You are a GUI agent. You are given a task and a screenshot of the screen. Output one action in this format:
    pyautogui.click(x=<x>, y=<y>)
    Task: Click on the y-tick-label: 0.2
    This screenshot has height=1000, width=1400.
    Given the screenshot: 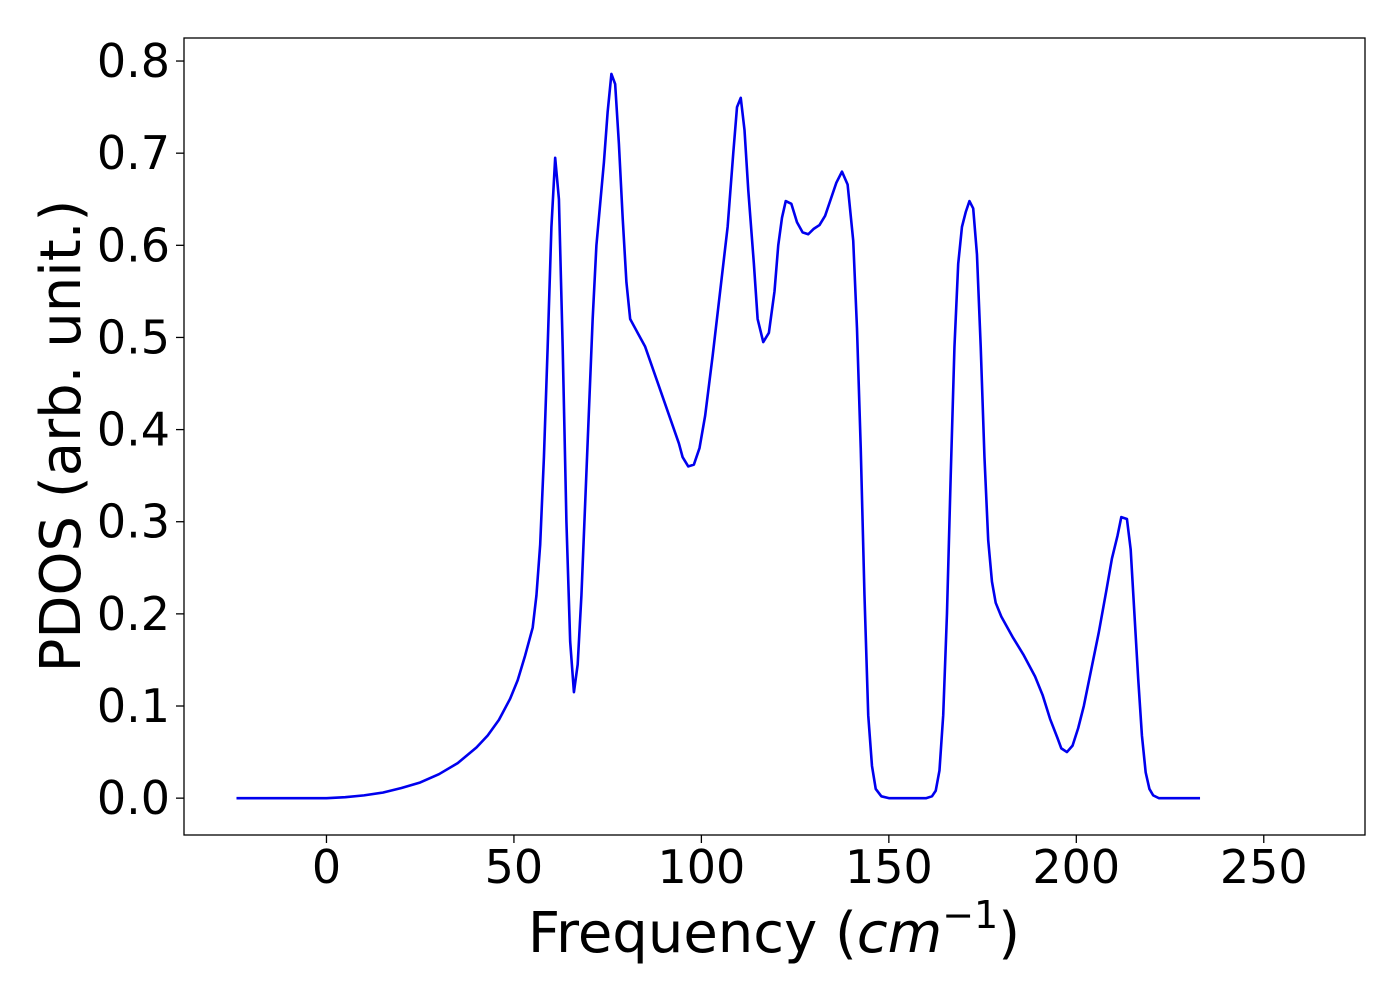 What is the action you would take?
    pyautogui.click(x=133, y=614)
    